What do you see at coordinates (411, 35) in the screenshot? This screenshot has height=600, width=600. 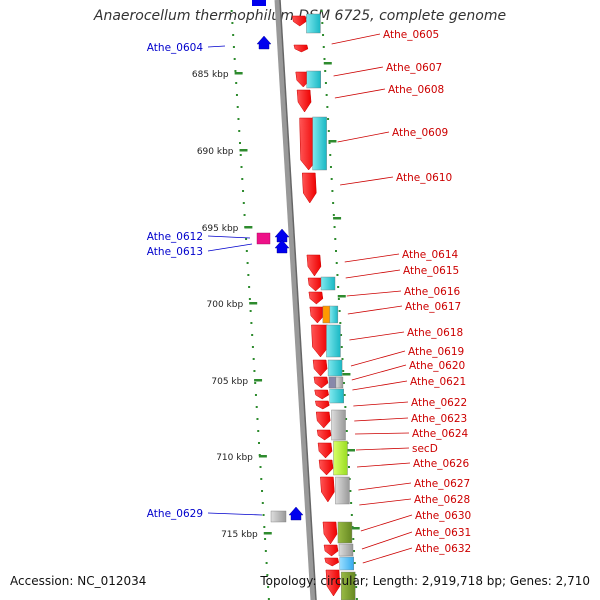 I see `gene-label-right: Athe_0605` at bounding box center [411, 35].